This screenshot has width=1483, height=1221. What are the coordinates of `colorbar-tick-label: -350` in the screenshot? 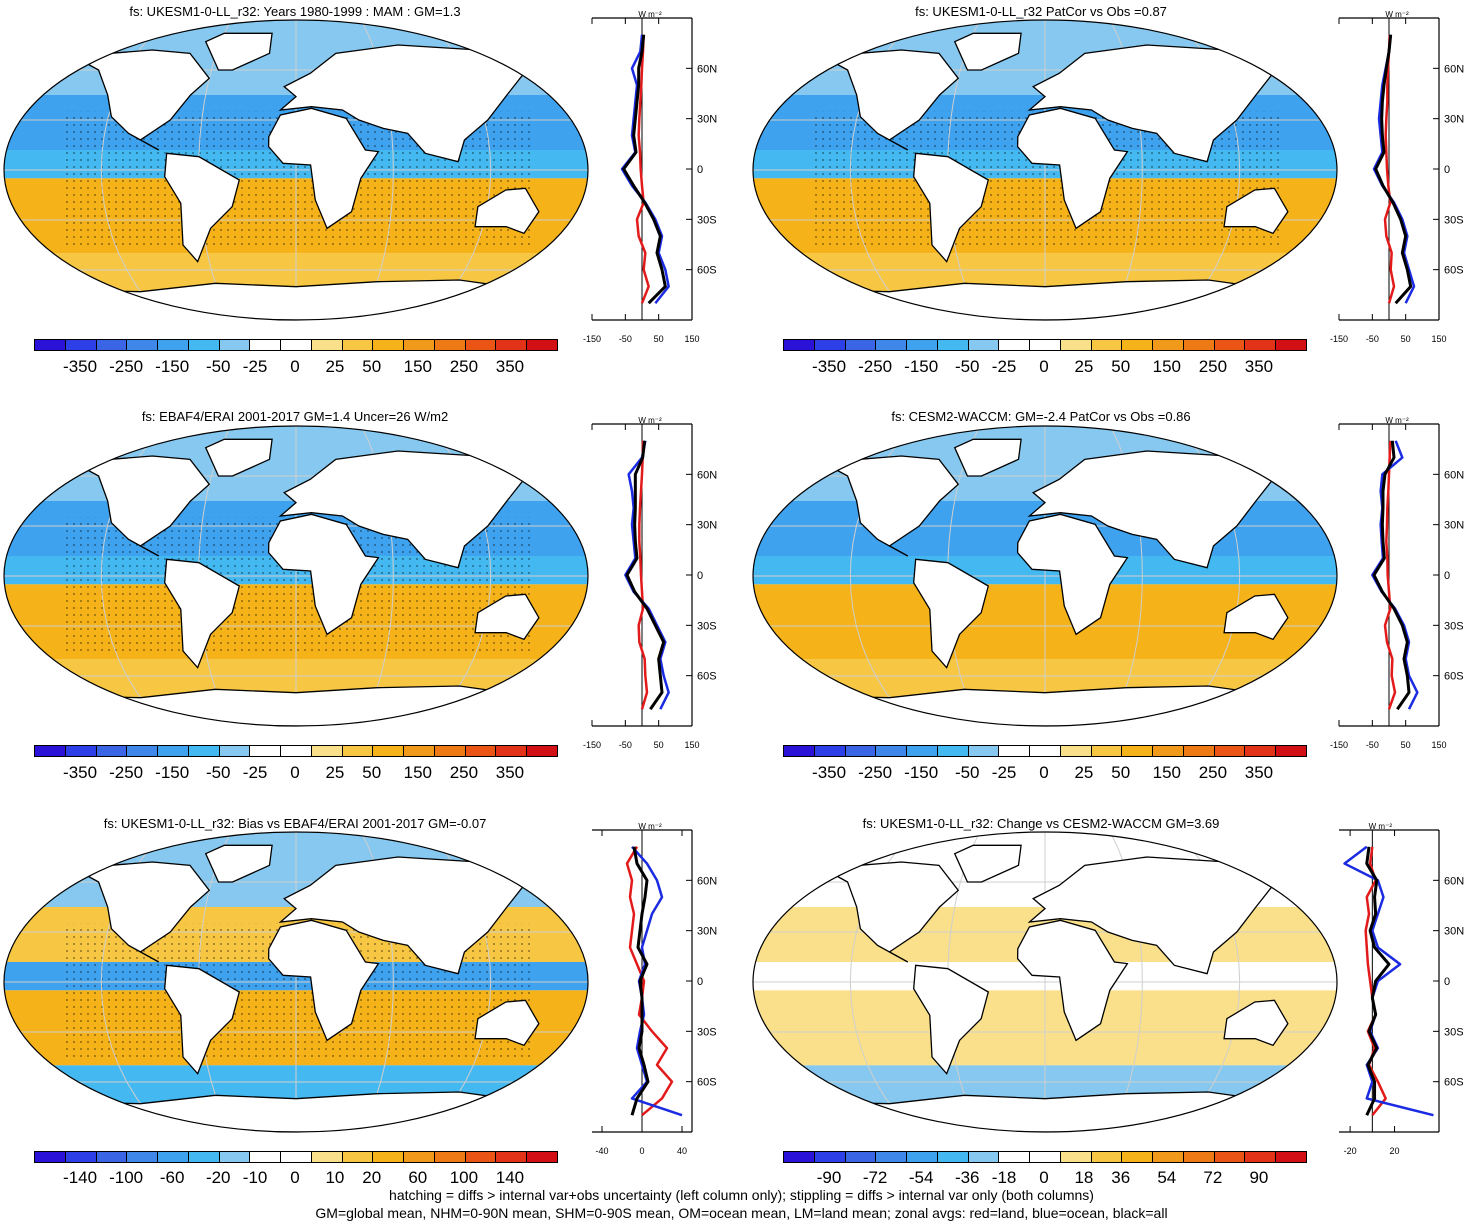 It's located at (80, 772).